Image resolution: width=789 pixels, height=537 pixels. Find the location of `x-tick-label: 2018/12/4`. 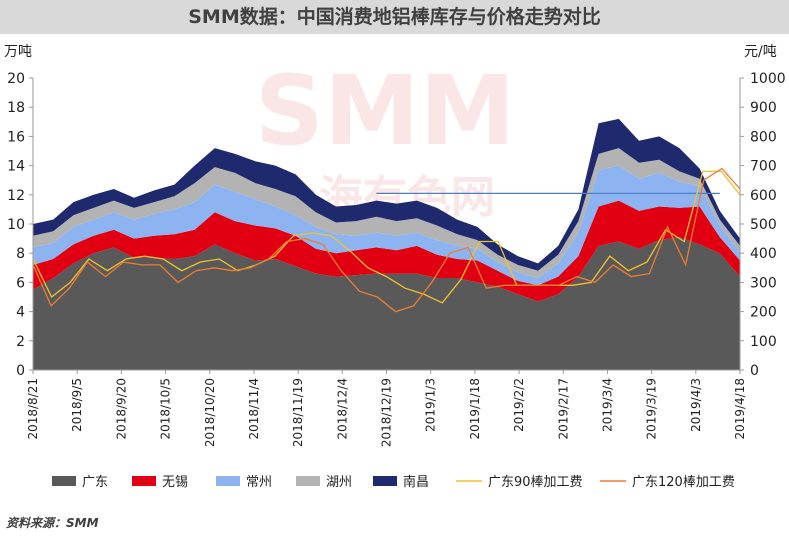

x-tick-label: 2018/12/4 is located at coordinates (342, 409).